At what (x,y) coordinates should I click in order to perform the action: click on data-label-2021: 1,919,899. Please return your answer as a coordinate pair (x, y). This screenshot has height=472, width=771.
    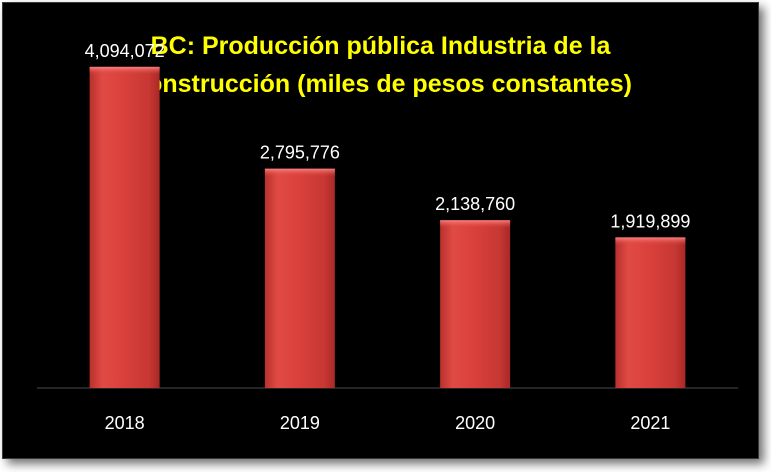
    Looking at the image, I should click on (650, 221).